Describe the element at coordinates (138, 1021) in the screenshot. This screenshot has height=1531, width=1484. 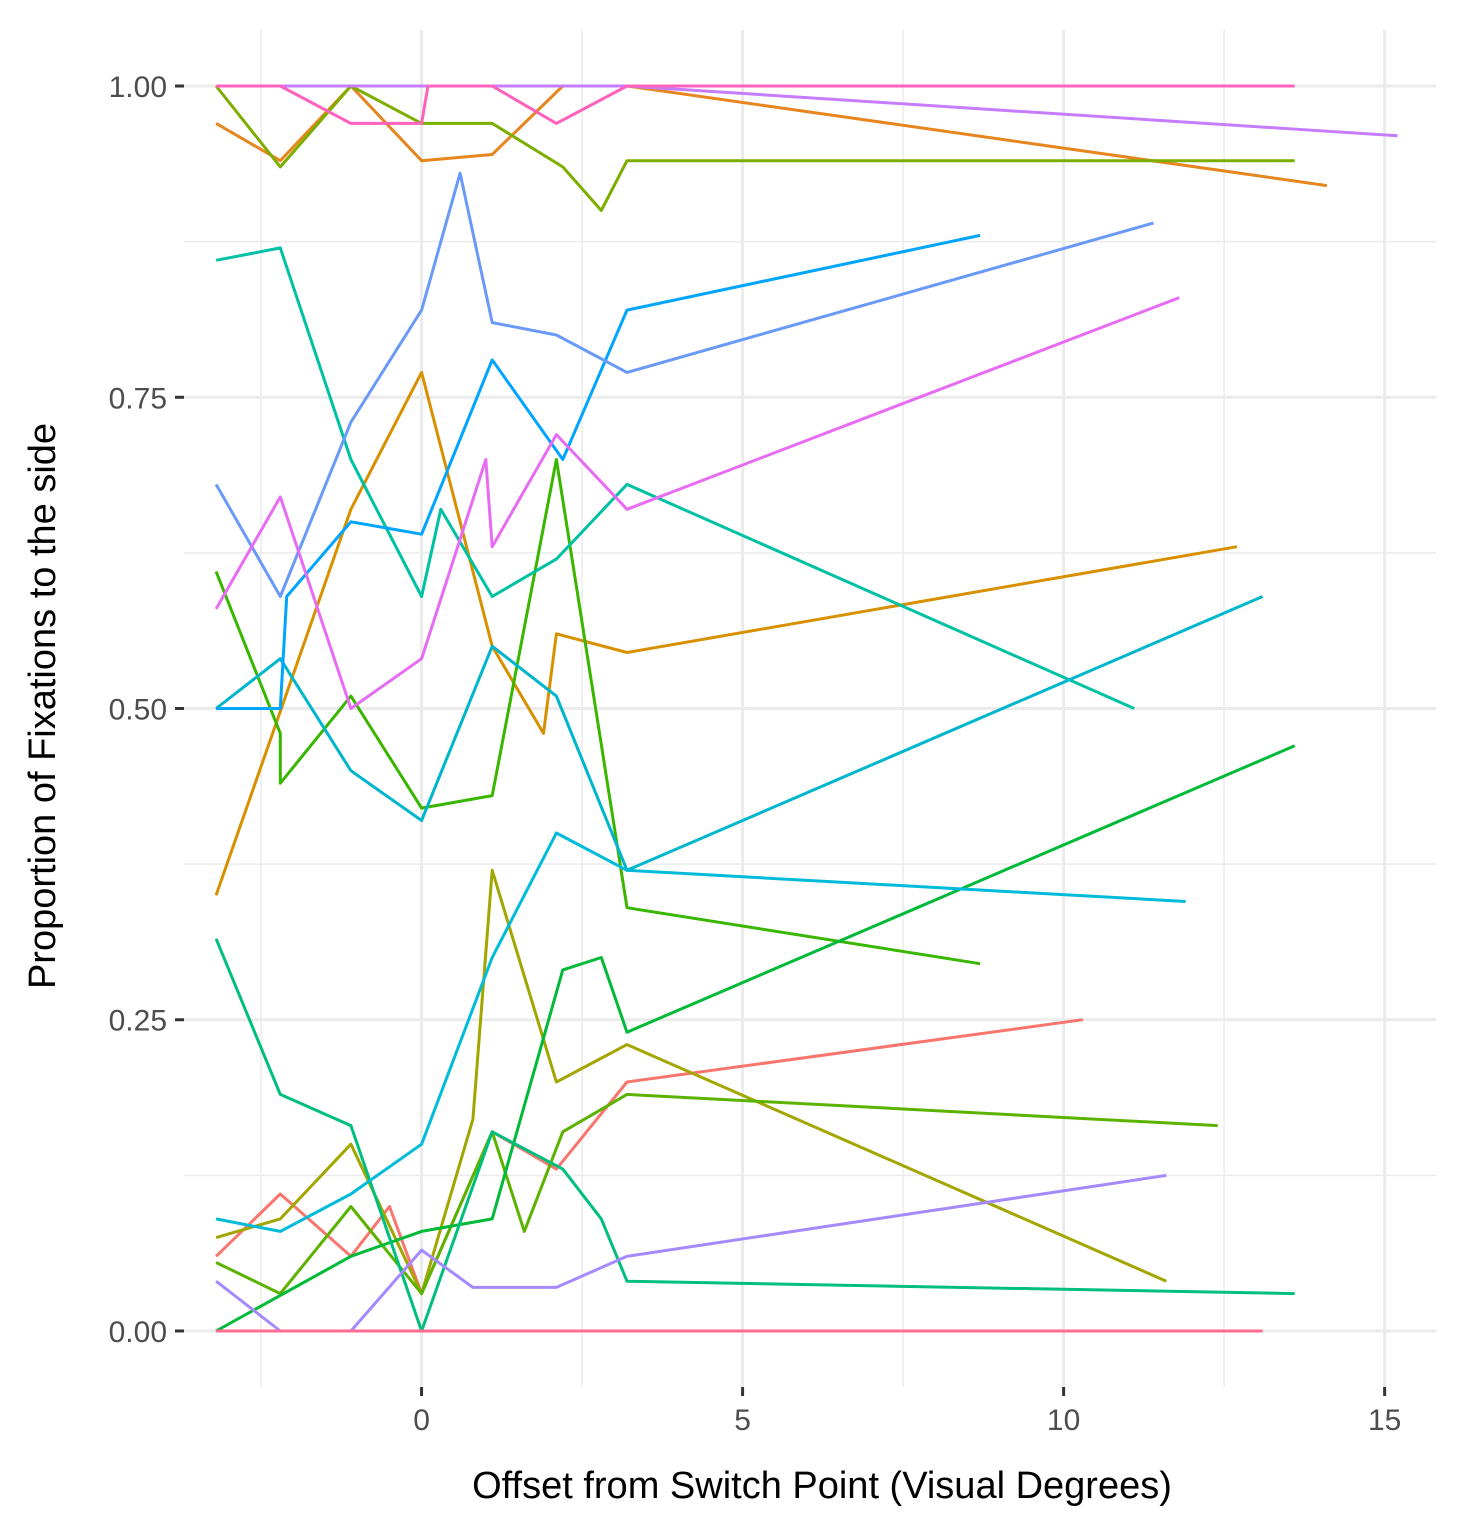
I see `y-tick-label: 0.25` at that location.